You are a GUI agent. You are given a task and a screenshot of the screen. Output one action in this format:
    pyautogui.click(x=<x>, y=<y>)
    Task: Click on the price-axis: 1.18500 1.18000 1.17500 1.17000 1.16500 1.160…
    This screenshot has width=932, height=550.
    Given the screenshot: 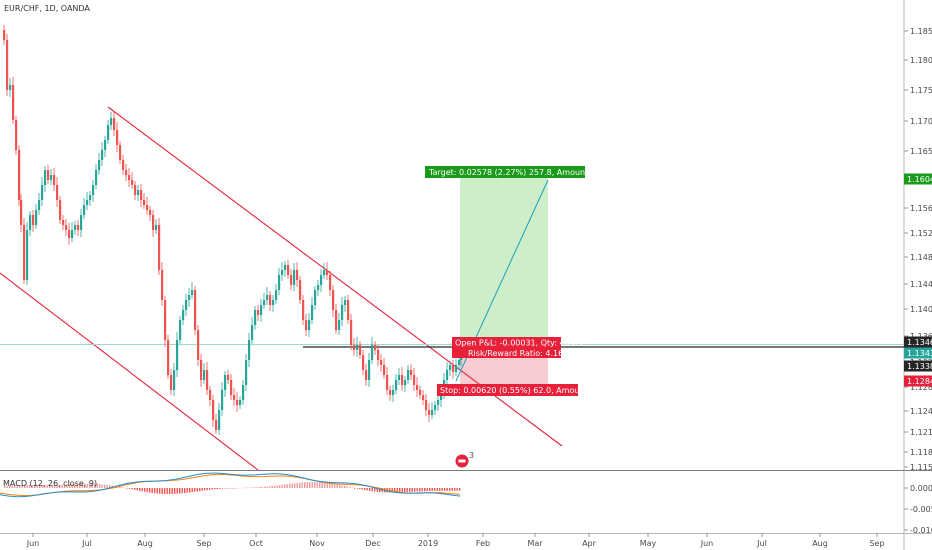 What is the action you would take?
    pyautogui.click(x=918, y=249)
    